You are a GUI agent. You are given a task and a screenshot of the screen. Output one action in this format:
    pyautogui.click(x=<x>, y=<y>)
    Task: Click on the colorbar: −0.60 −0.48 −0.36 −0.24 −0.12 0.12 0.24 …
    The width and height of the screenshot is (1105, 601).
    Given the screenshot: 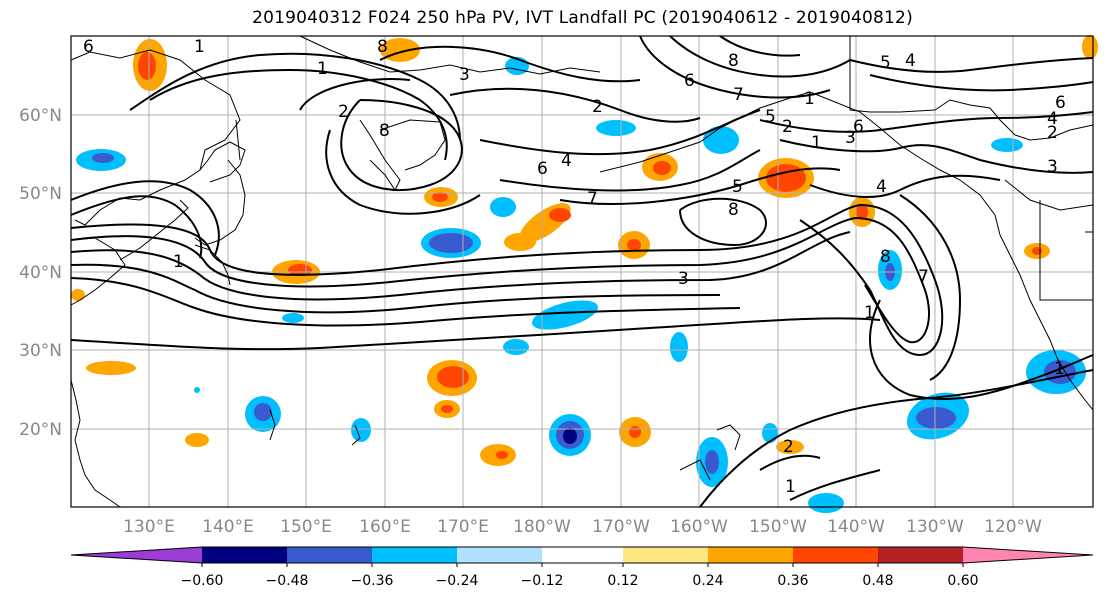 What is the action you would take?
    pyautogui.click(x=582, y=567)
    